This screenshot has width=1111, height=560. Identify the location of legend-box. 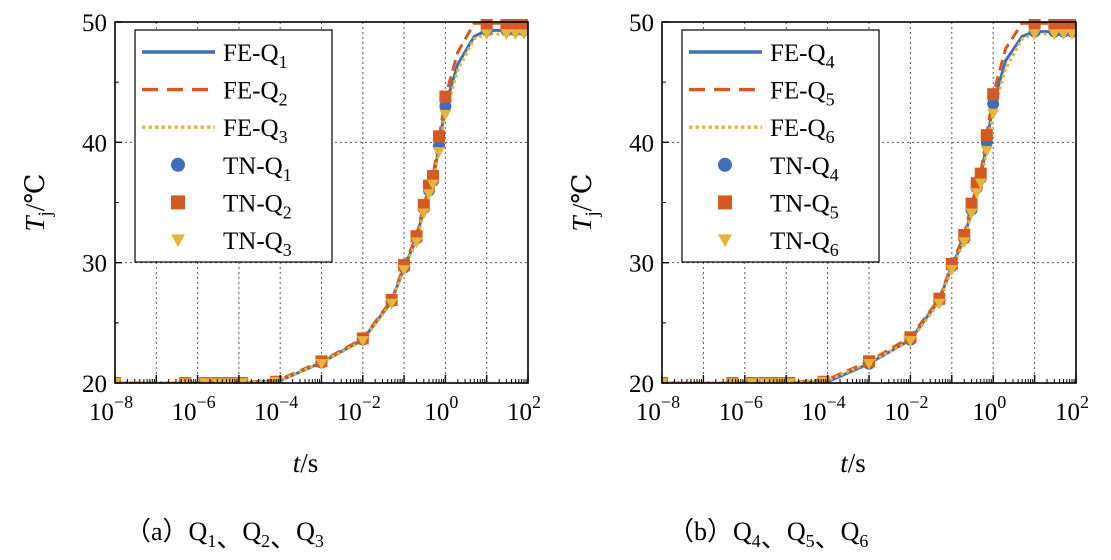
(233, 146).